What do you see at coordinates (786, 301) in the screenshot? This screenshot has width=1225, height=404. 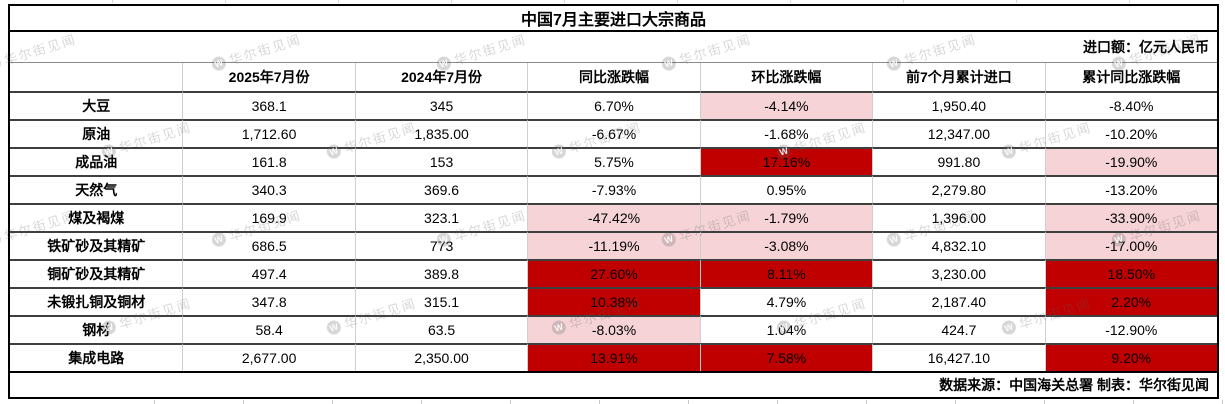 I see `data-cell: 4.79%` at bounding box center [786, 301].